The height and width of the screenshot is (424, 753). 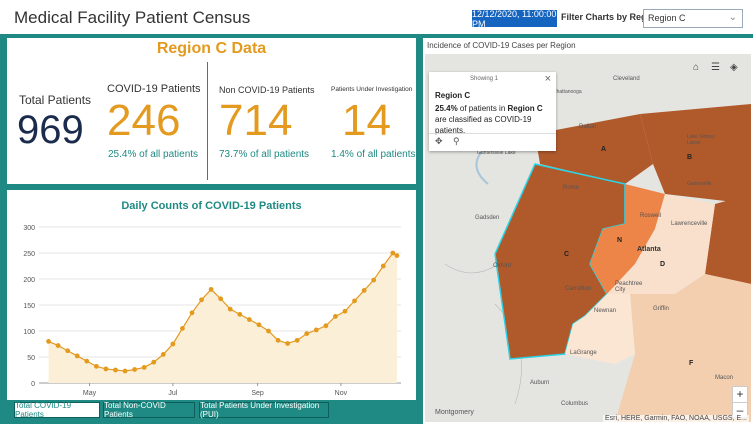 What do you see at coordinates (525, 108) in the screenshot?
I see `popup-region-bold: Region C` at bounding box center [525, 108].